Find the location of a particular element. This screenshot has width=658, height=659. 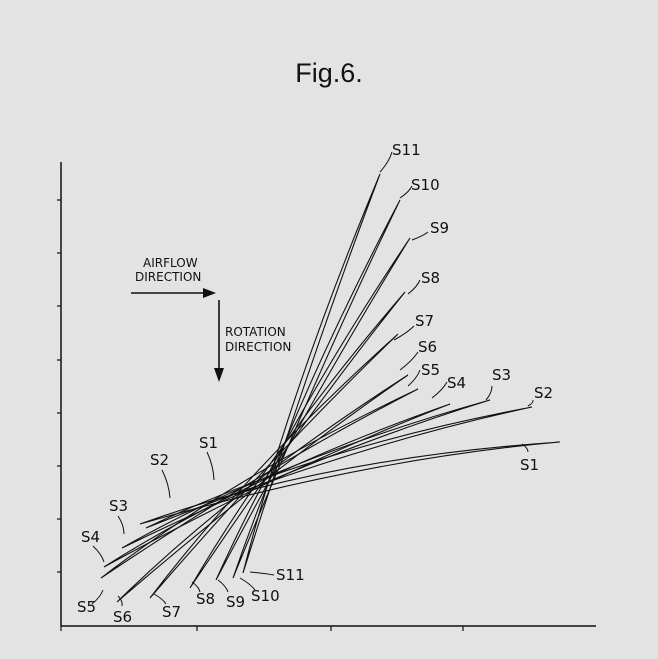

section-label-leading-s9: S9 is located at coordinates (235, 602).